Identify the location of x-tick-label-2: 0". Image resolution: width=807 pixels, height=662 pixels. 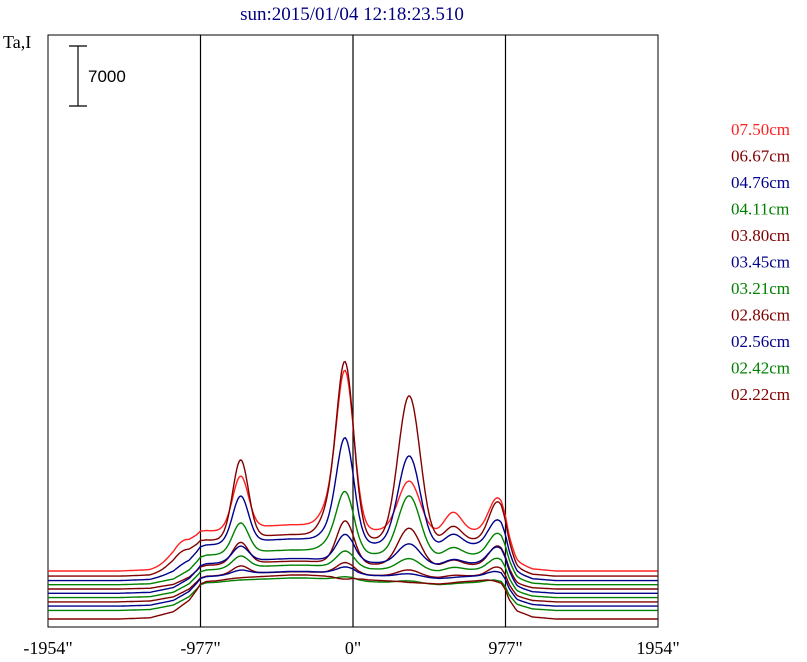
(353, 648).